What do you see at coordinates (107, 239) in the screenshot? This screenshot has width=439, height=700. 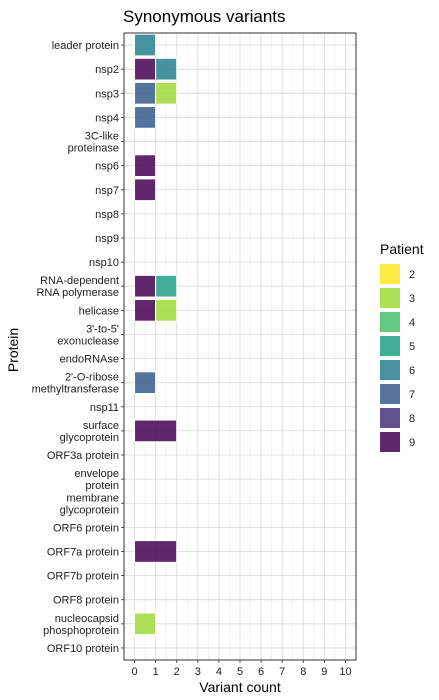 I see `y-tick-label: nsp9` at bounding box center [107, 239].